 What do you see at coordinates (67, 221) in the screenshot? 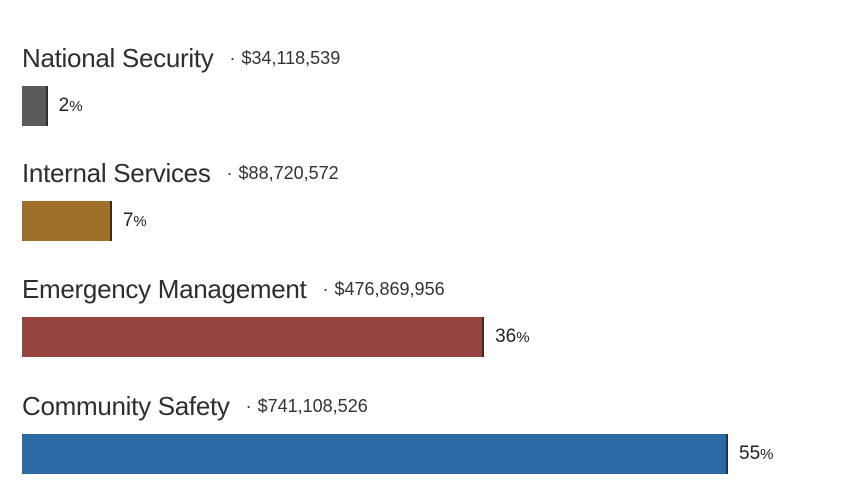
I see `bar-internal-services` at bounding box center [67, 221].